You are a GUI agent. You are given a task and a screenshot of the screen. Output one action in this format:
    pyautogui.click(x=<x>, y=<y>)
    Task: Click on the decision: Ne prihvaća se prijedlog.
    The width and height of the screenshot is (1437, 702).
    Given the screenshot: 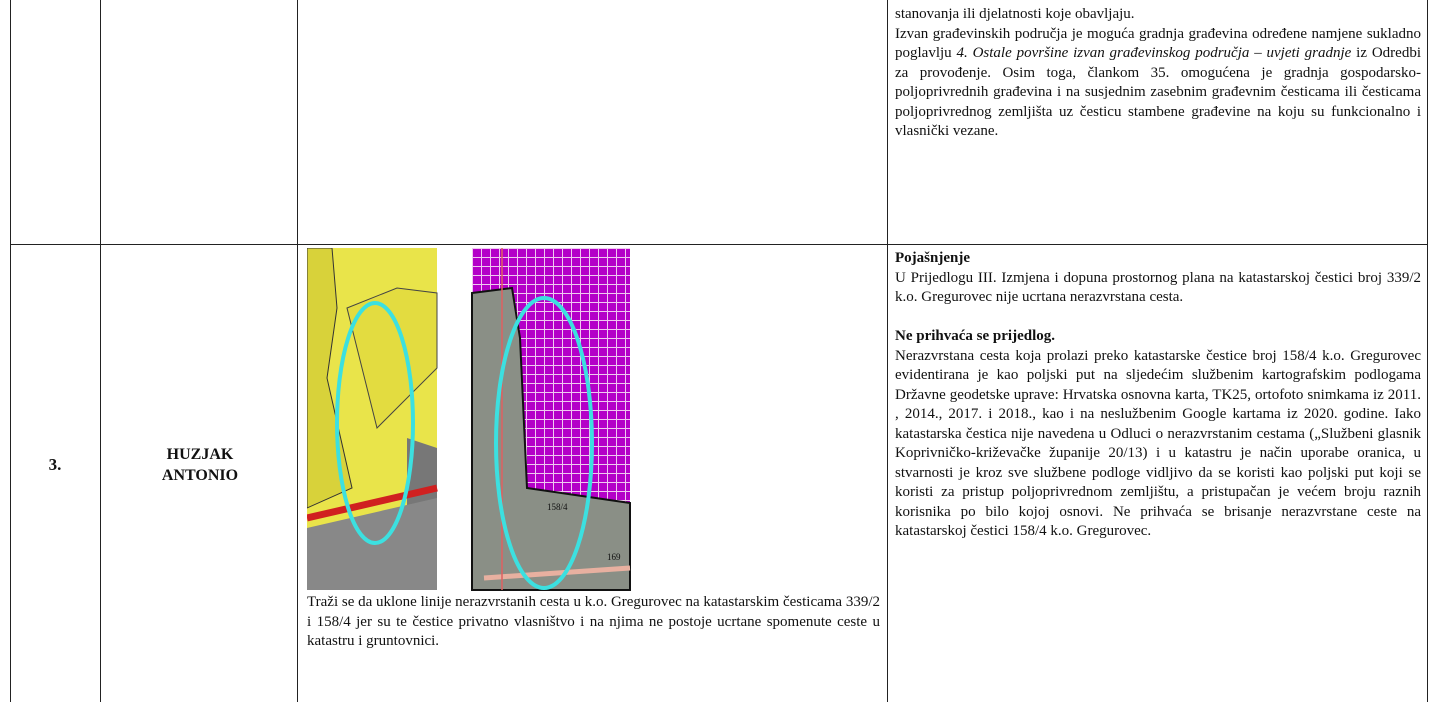 What is the action you would take?
    pyautogui.click(x=975, y=336)
    